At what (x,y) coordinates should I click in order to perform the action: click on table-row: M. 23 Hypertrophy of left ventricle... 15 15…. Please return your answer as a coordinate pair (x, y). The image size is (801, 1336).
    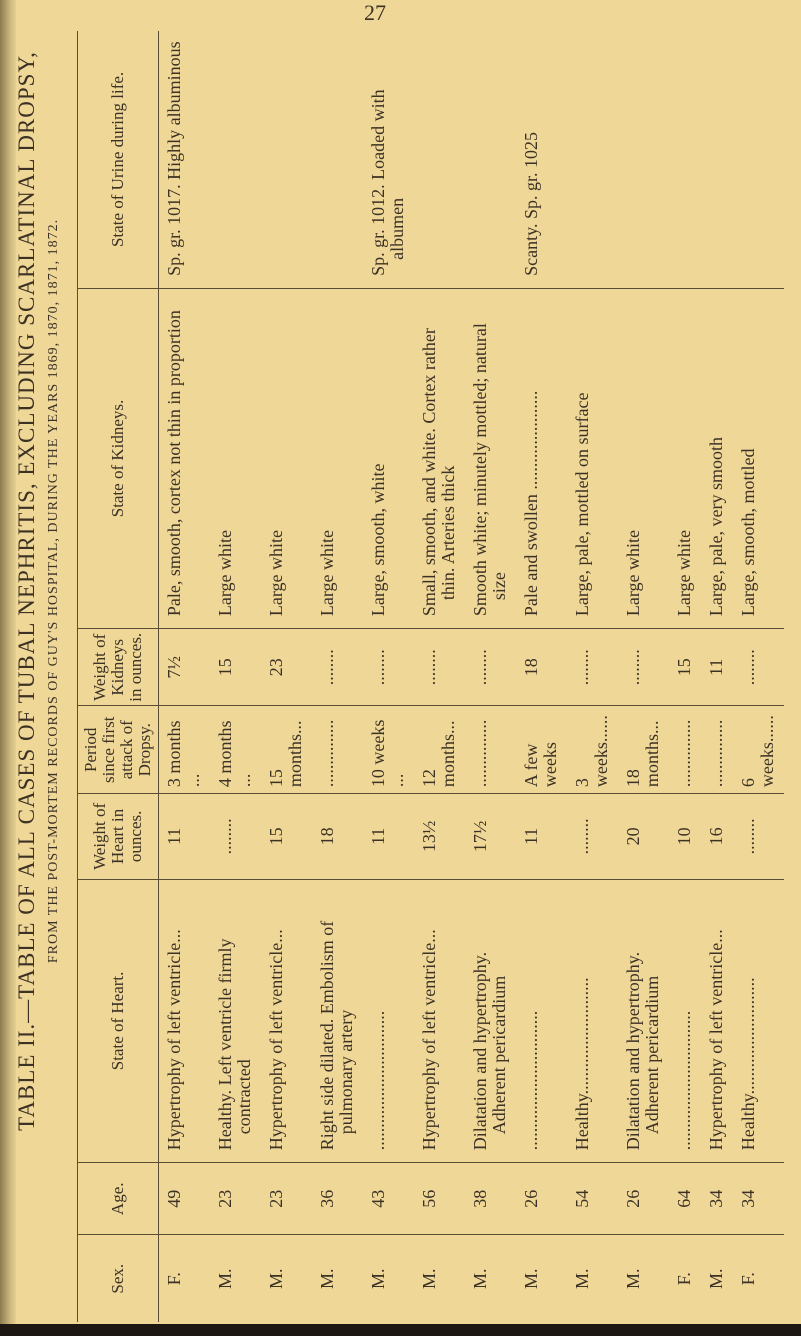
    Looking at the image, I should click on (286, 676).